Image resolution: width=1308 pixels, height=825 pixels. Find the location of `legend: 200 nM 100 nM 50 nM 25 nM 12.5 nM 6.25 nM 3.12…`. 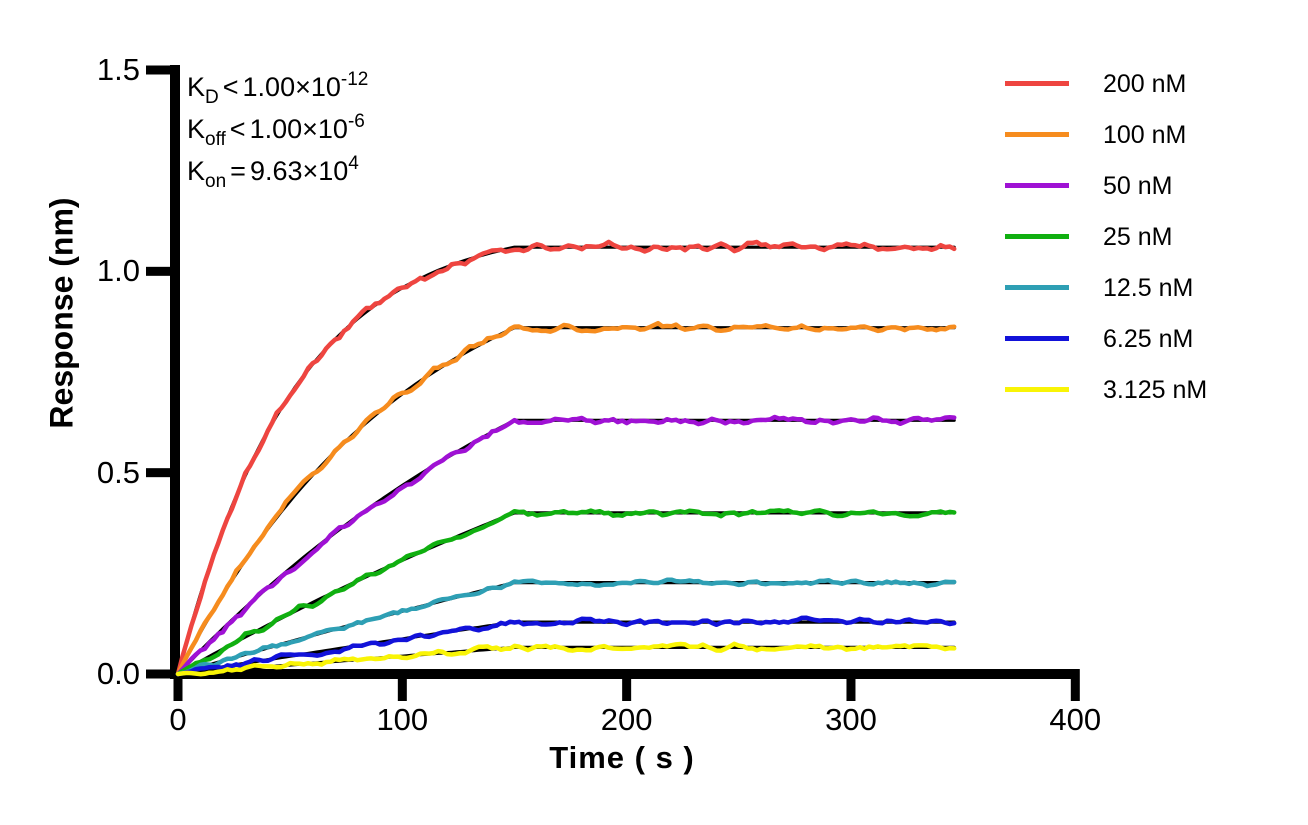

legend: 200 nM 100 nM 50 nM 25 nM 12.5 nM 6.25 nM 3.12… is located at coordinates (1106, 236).